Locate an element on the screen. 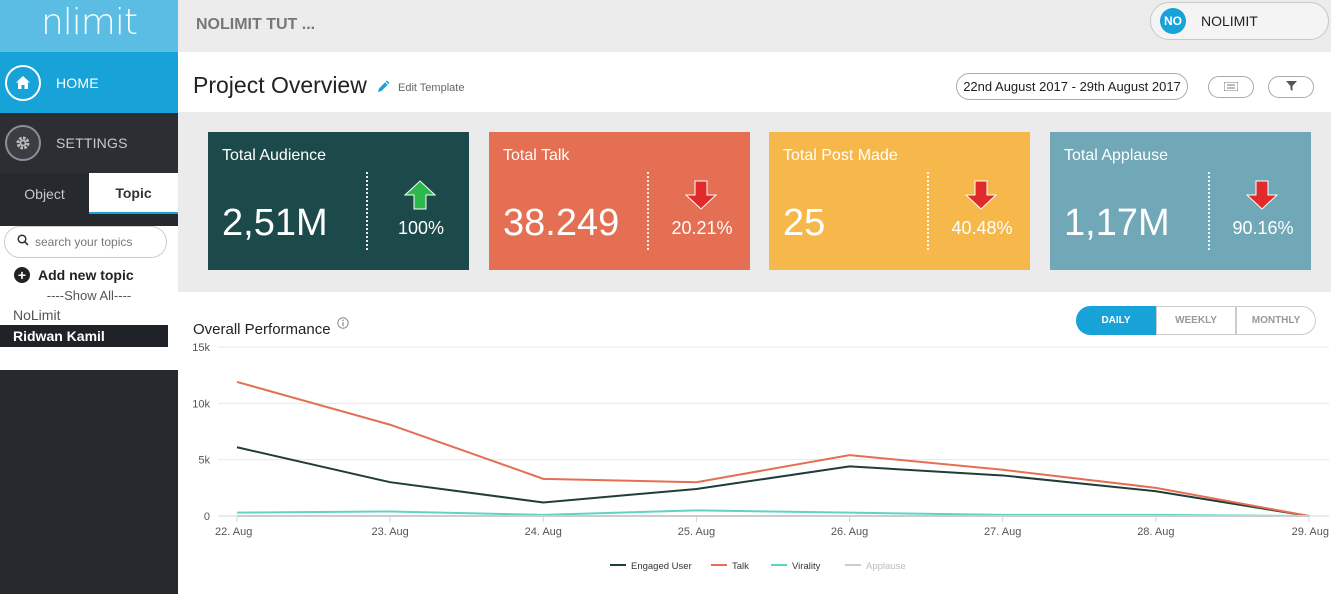 The image size is (1331, 594). home-icon is located at coordinates (23, 82).